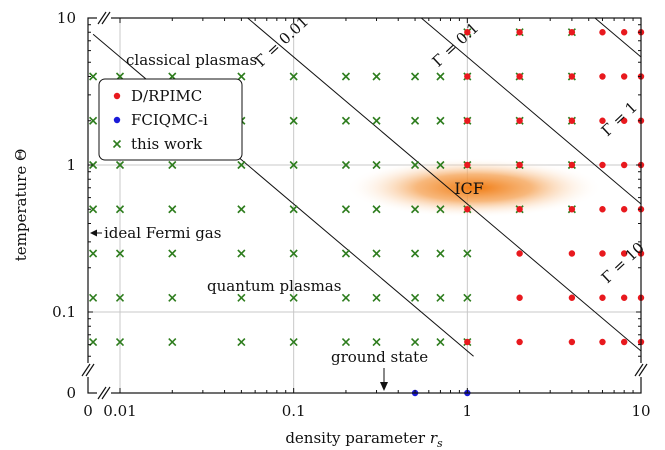 Image resolution: width=665 pixels, height=450 pixels. I want to click on ideal-fermi-gas-label: ideal Fermi gas, so click(162, 233).